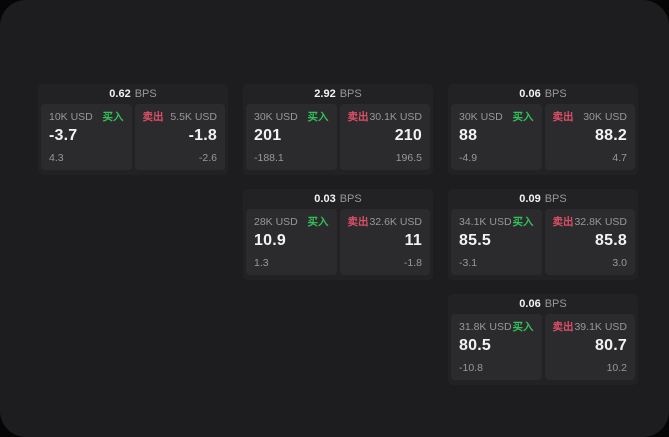 The height and width of the screenshot is (437, 669). I want to click on quote-card: 0.62 BPS 10K USD 买入 -3.7 4.3 卖出 5.5K USD, so click(133, 129).